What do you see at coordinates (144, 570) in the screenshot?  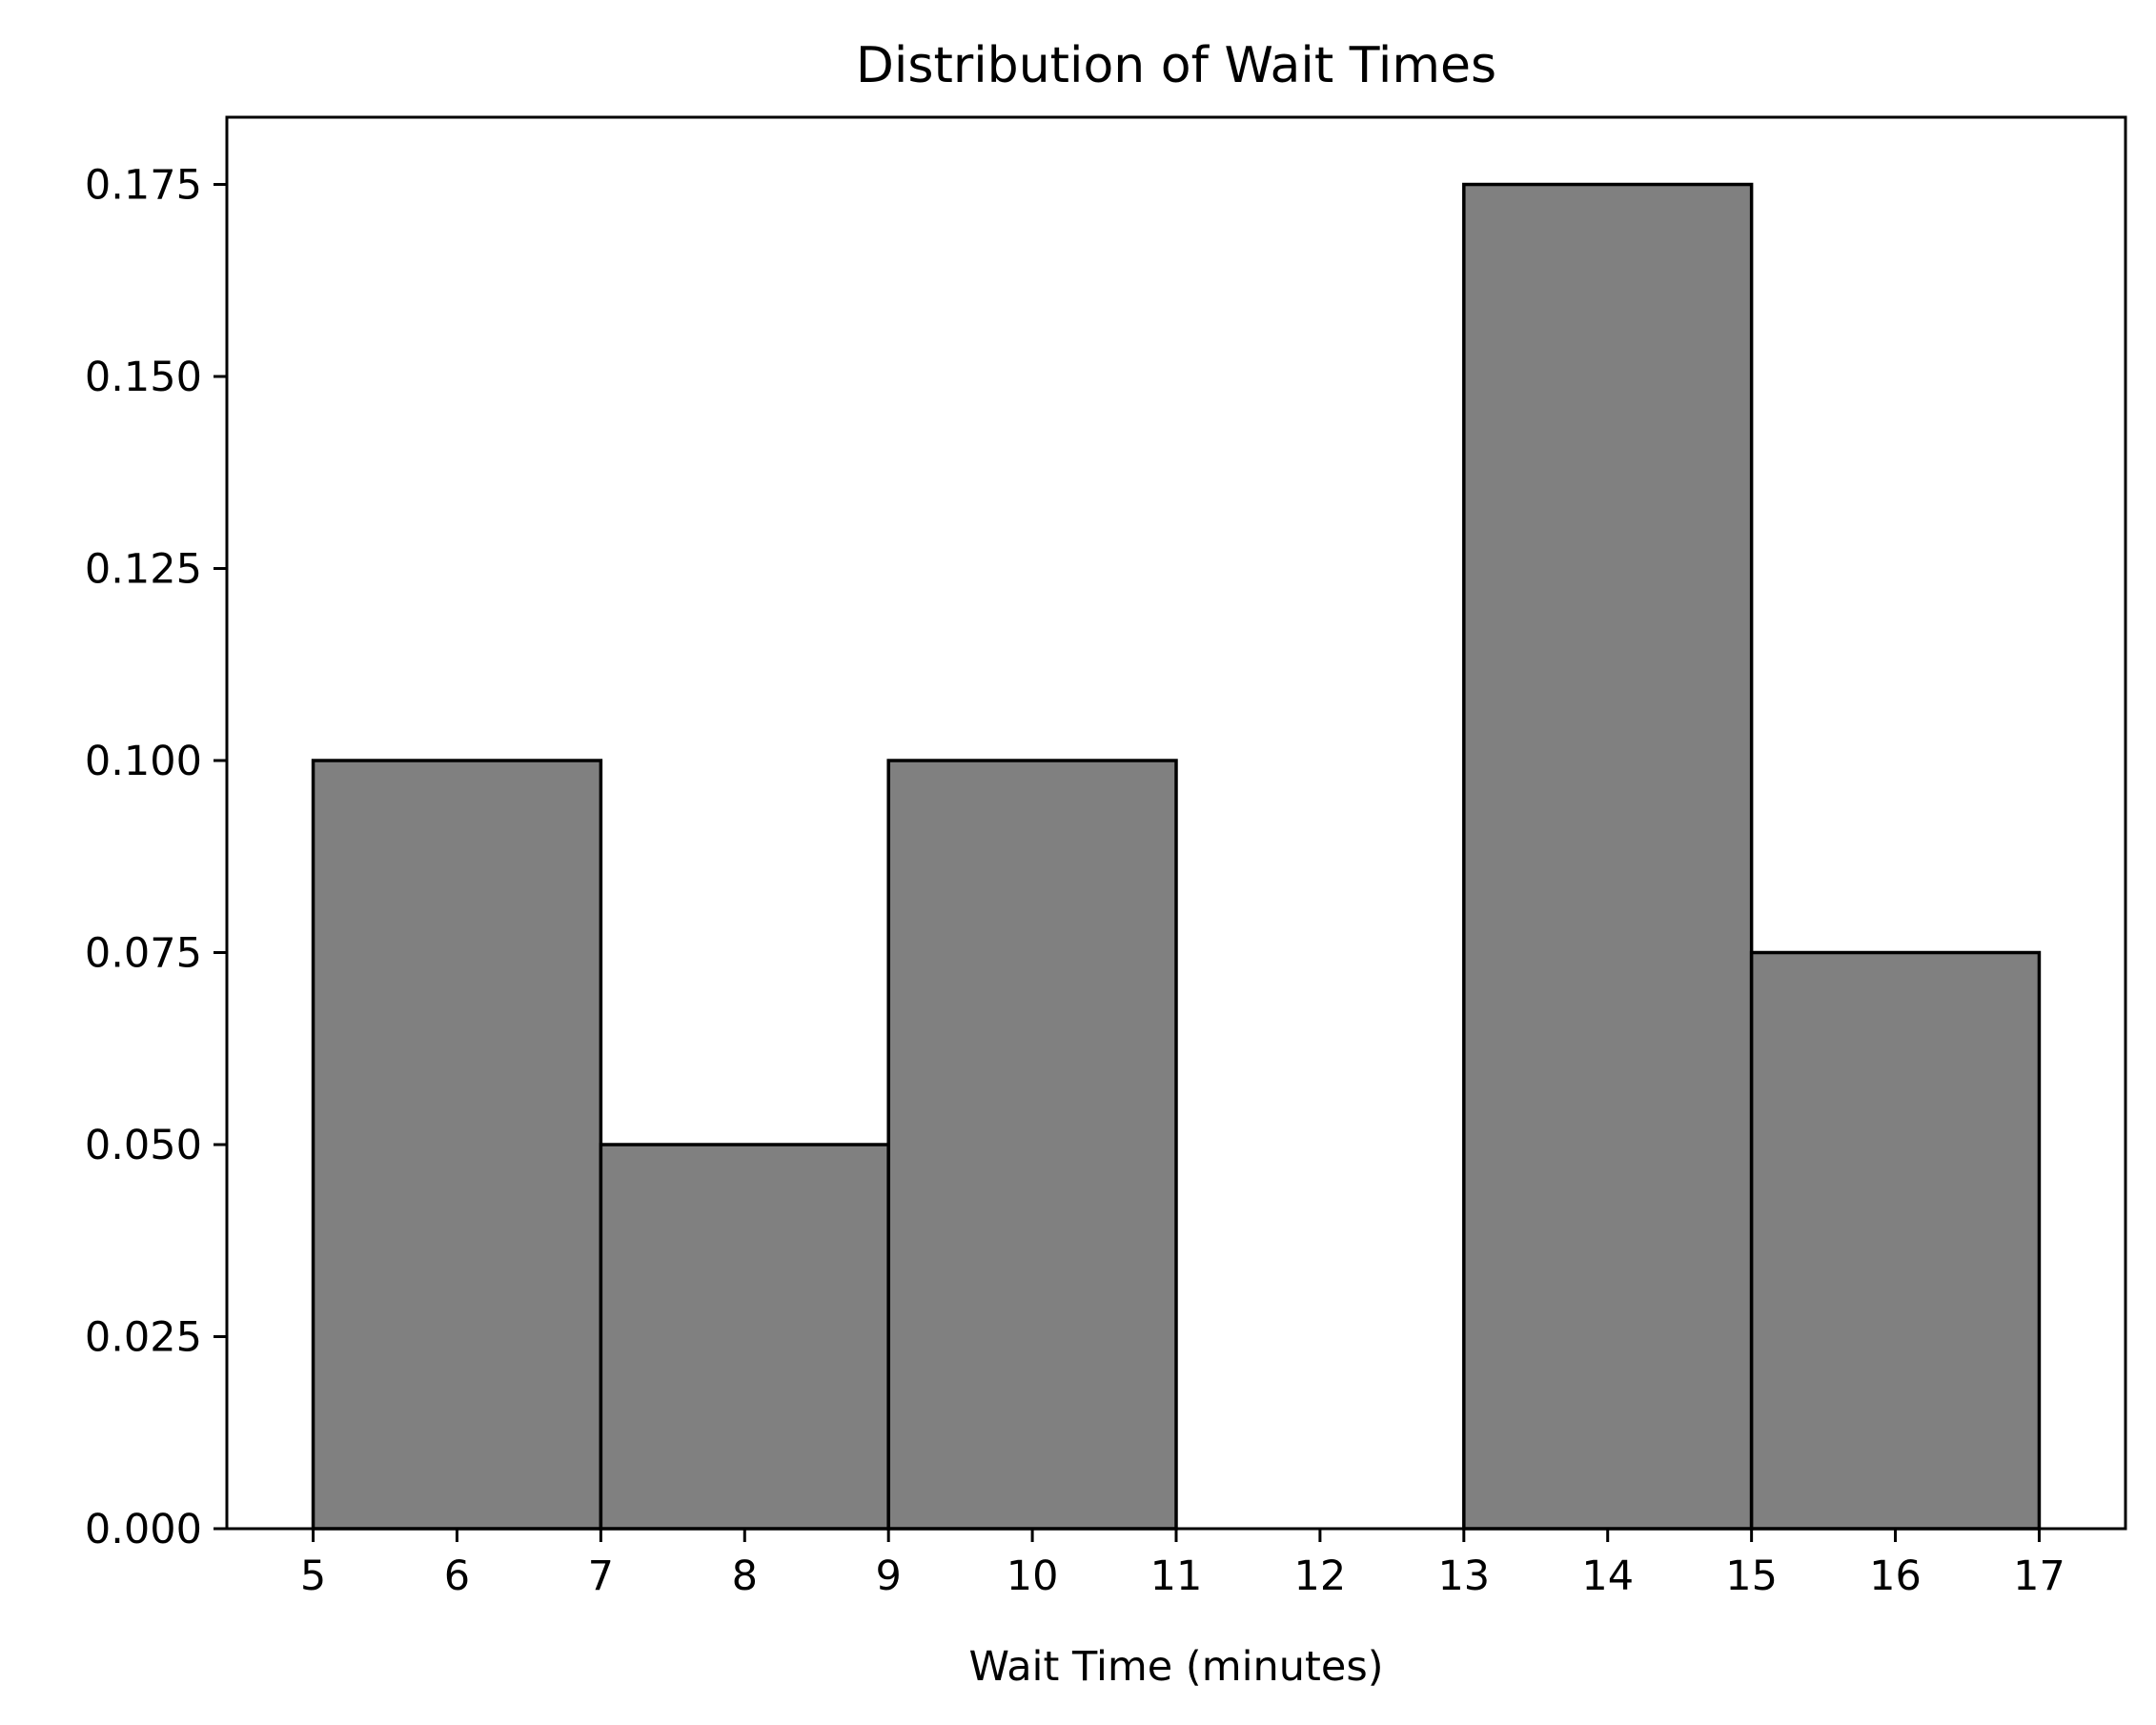 I see `y-tick-label: 0.125` at bounding box center [144, 570].